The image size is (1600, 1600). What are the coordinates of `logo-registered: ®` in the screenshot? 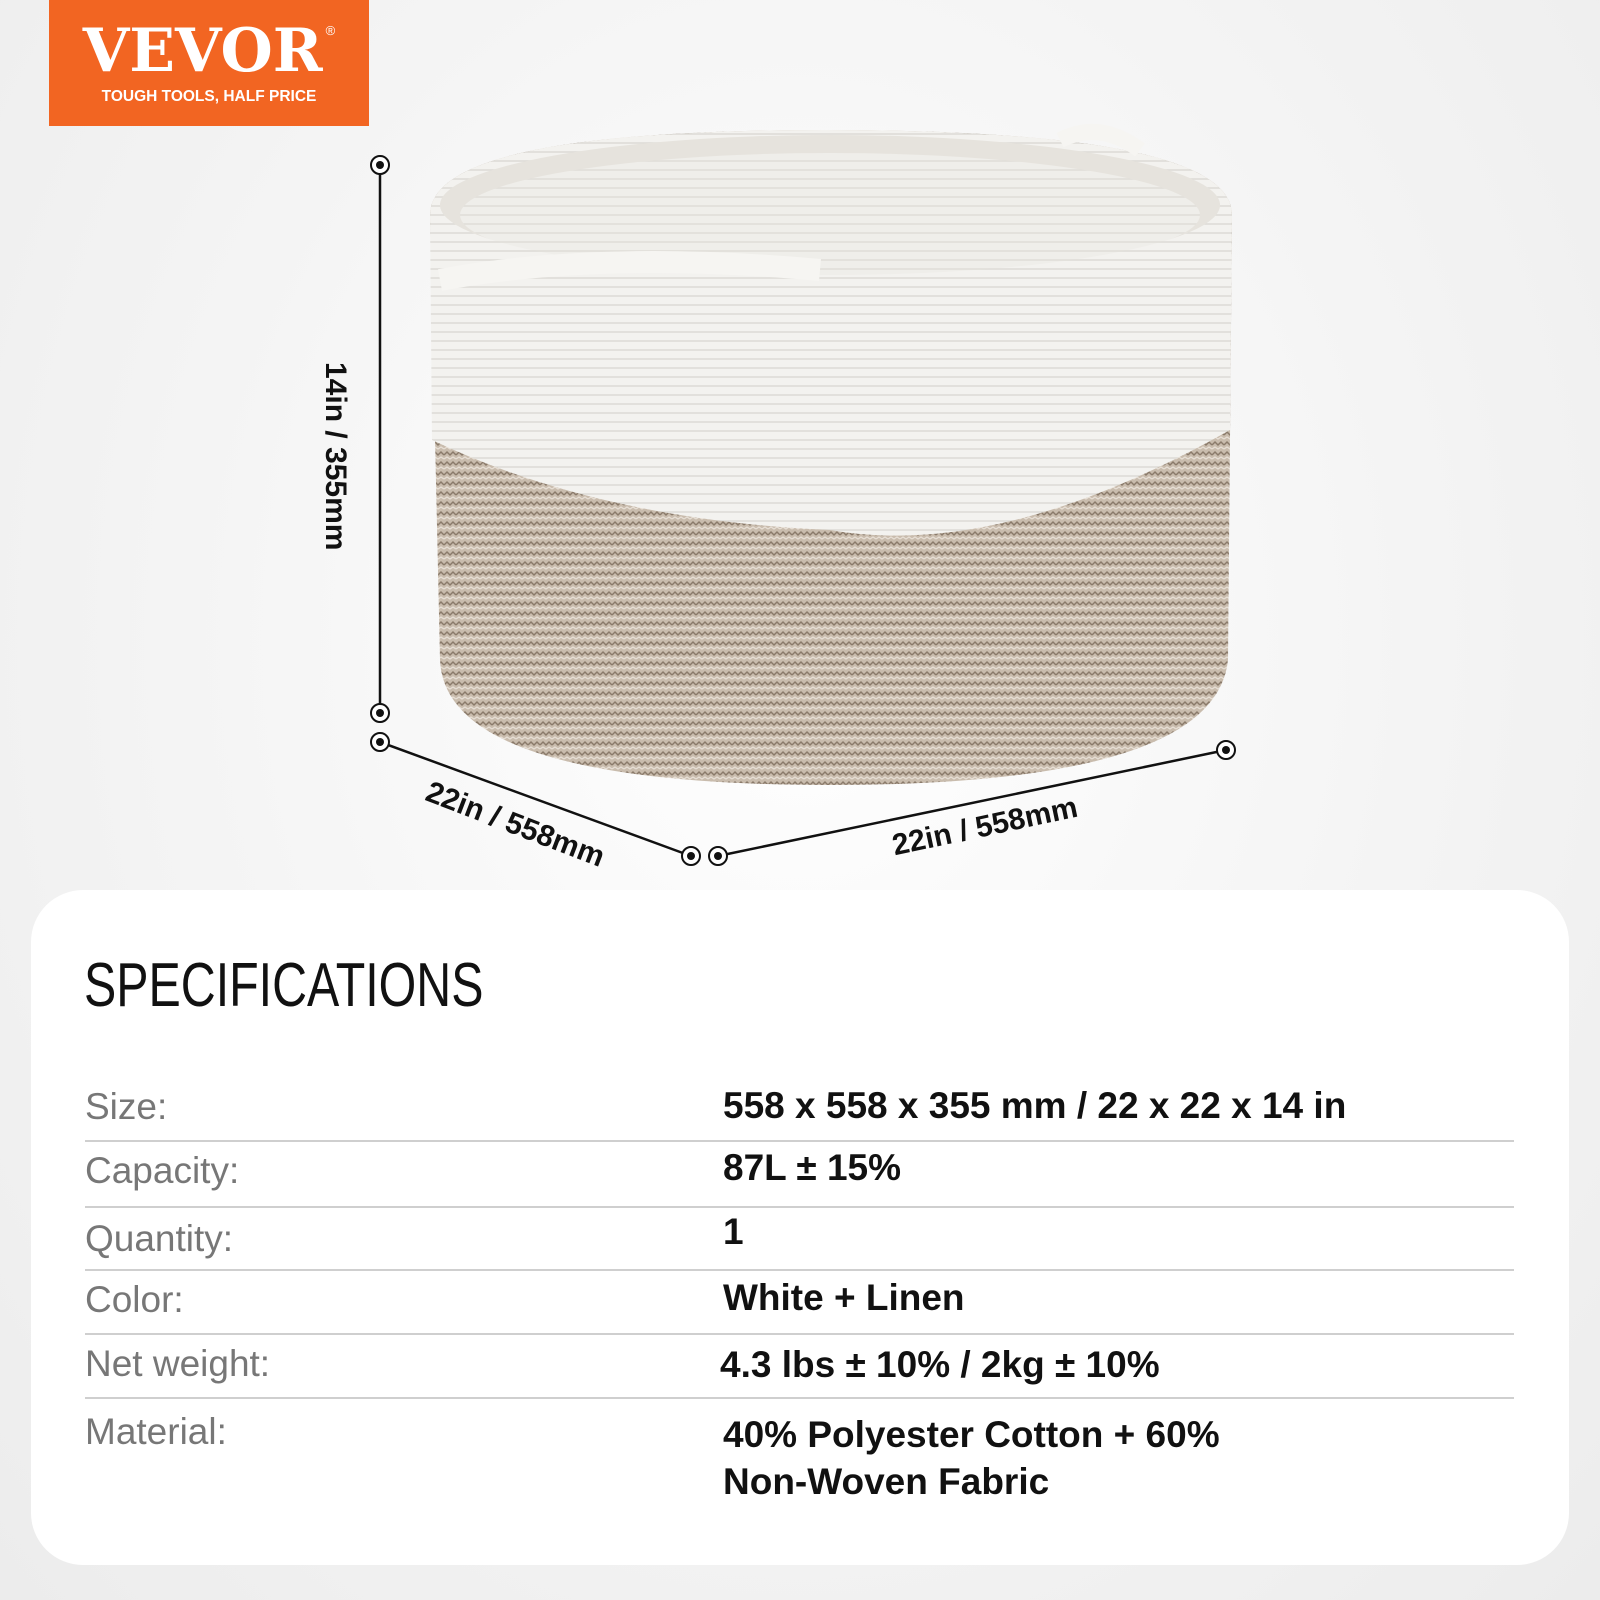 It's located at (330, 30).